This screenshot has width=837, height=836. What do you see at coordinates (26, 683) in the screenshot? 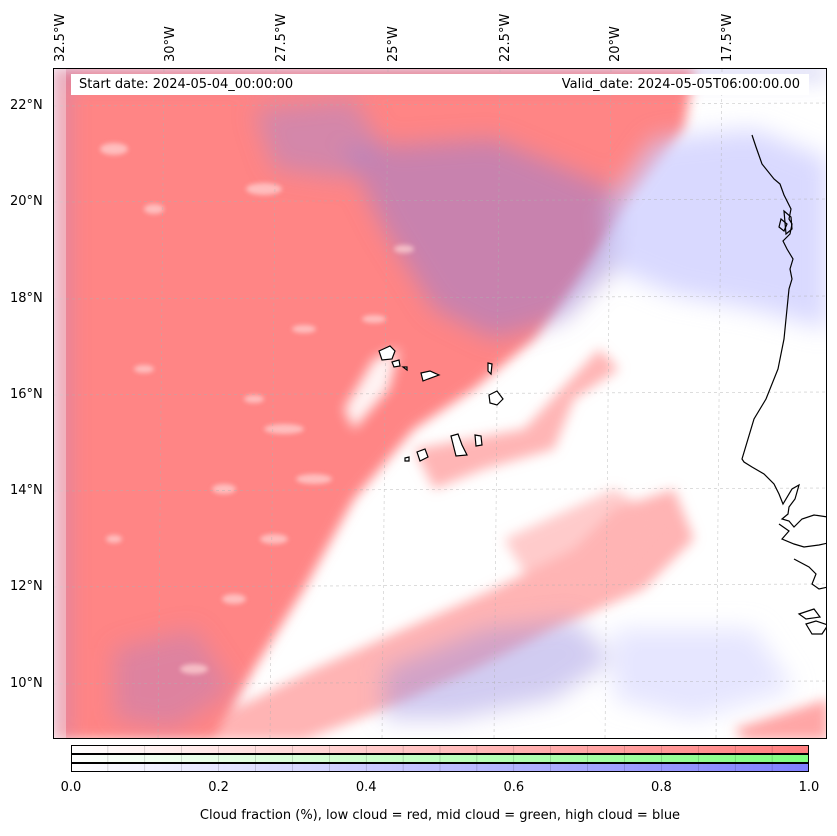
I see `lat-label-10n: 10°N` at bounding box center [26, 683].